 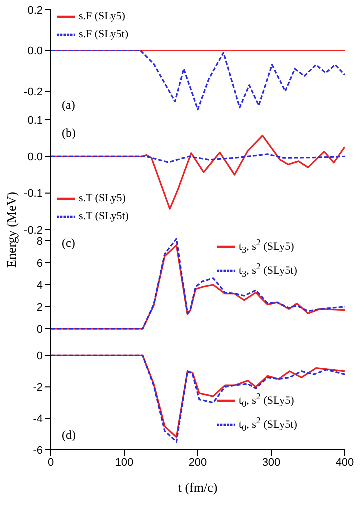 What do you see at coordinates (38, 450) in the screenshot?
I see `y-tick-label: -6` at bounding box center [38, 450].